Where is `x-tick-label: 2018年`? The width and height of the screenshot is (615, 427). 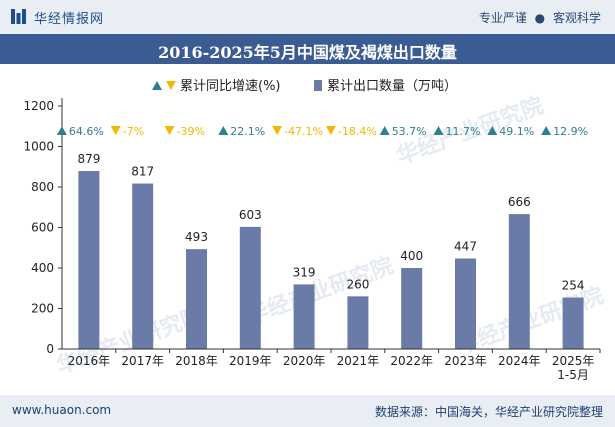 x-tick-label: 2018年 is located at coordinates (196, 361).